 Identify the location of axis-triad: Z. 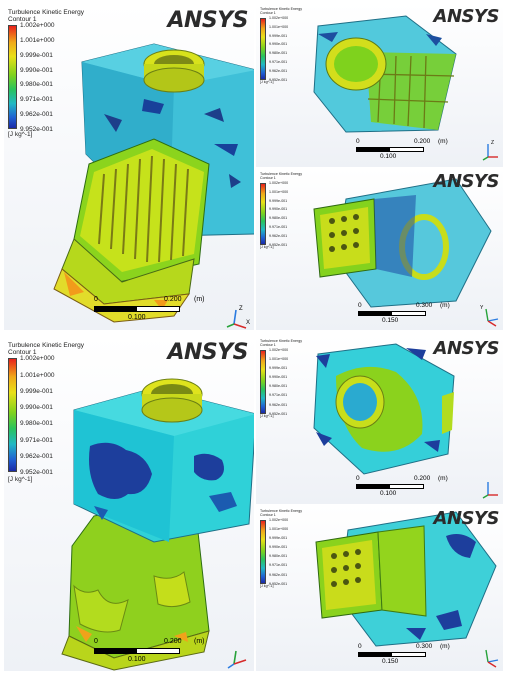
(491, 151).